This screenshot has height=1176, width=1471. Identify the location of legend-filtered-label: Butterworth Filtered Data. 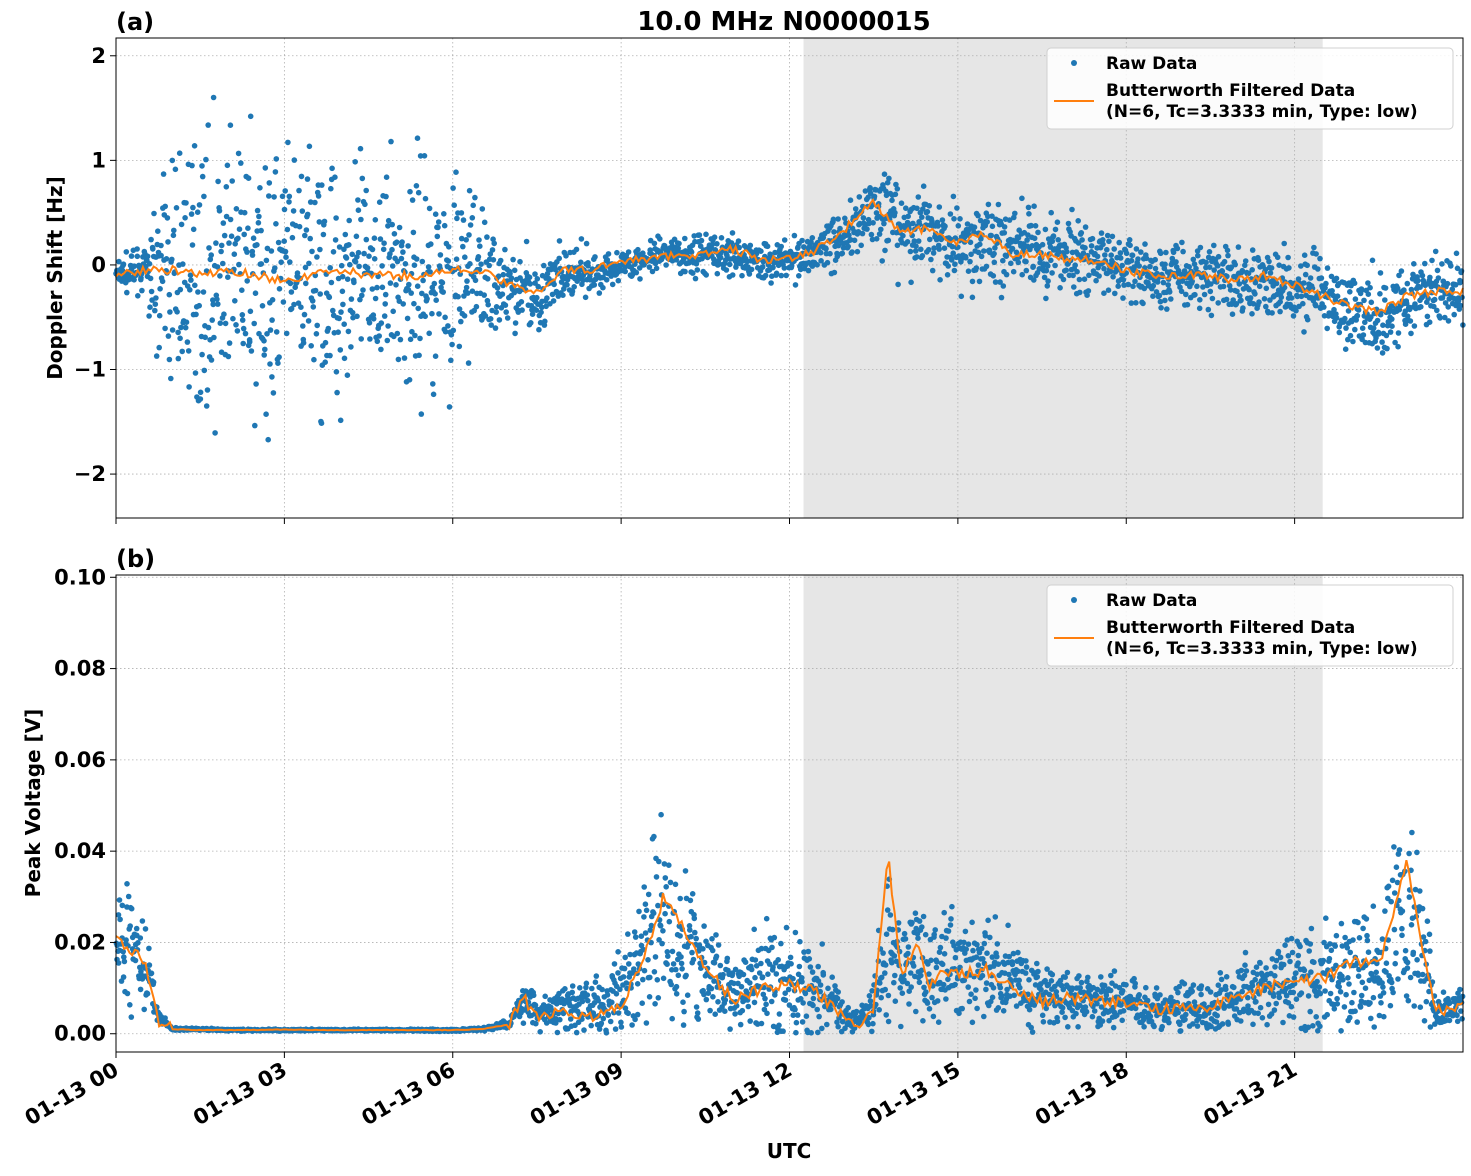
(1230, 91).